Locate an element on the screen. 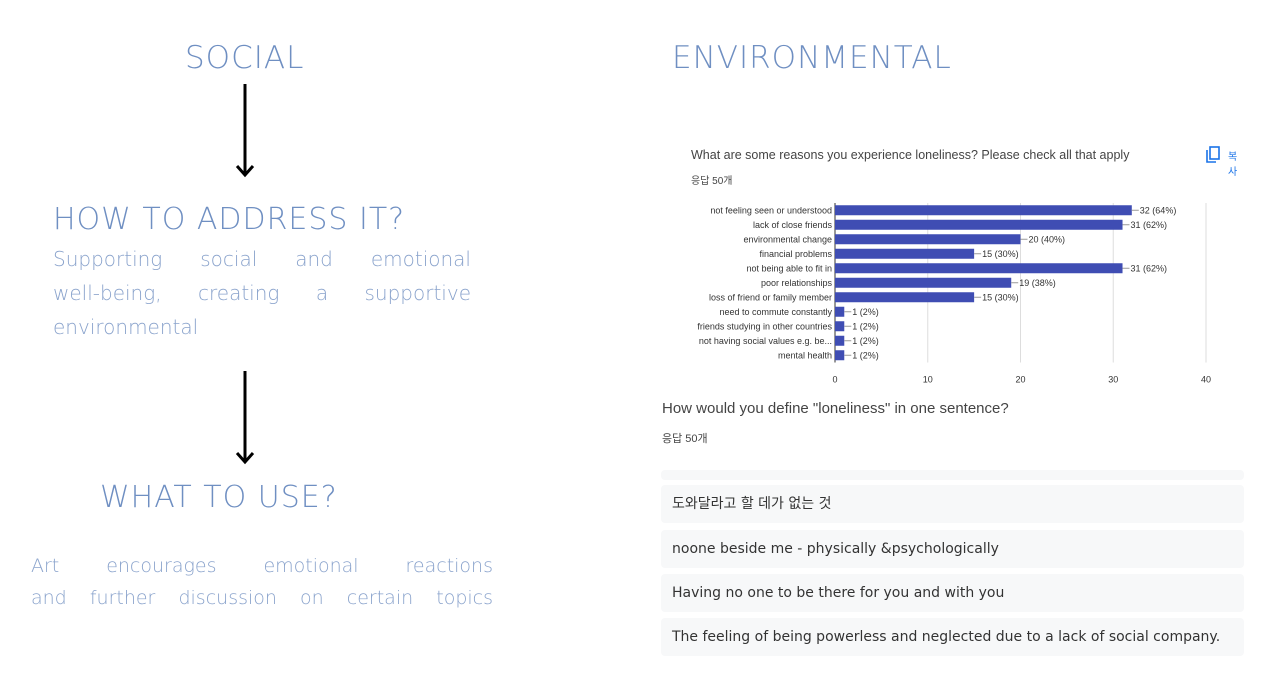  how-to-address-heading: HOW TO ADDRESS IT? is located at coordinates (229, 219).